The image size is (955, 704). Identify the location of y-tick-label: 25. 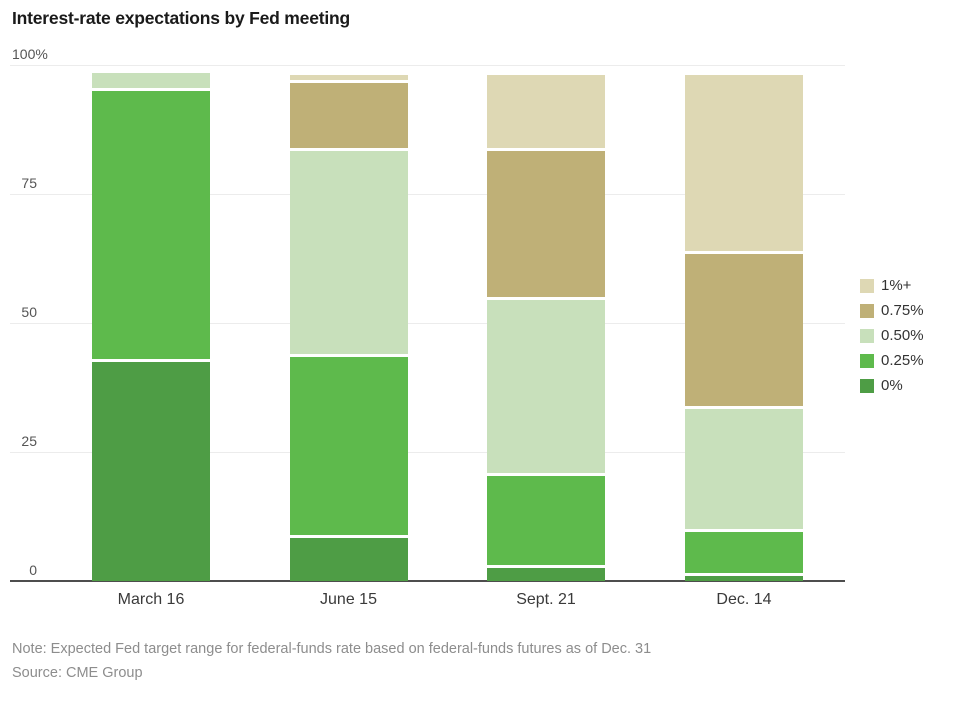
(29, 441).